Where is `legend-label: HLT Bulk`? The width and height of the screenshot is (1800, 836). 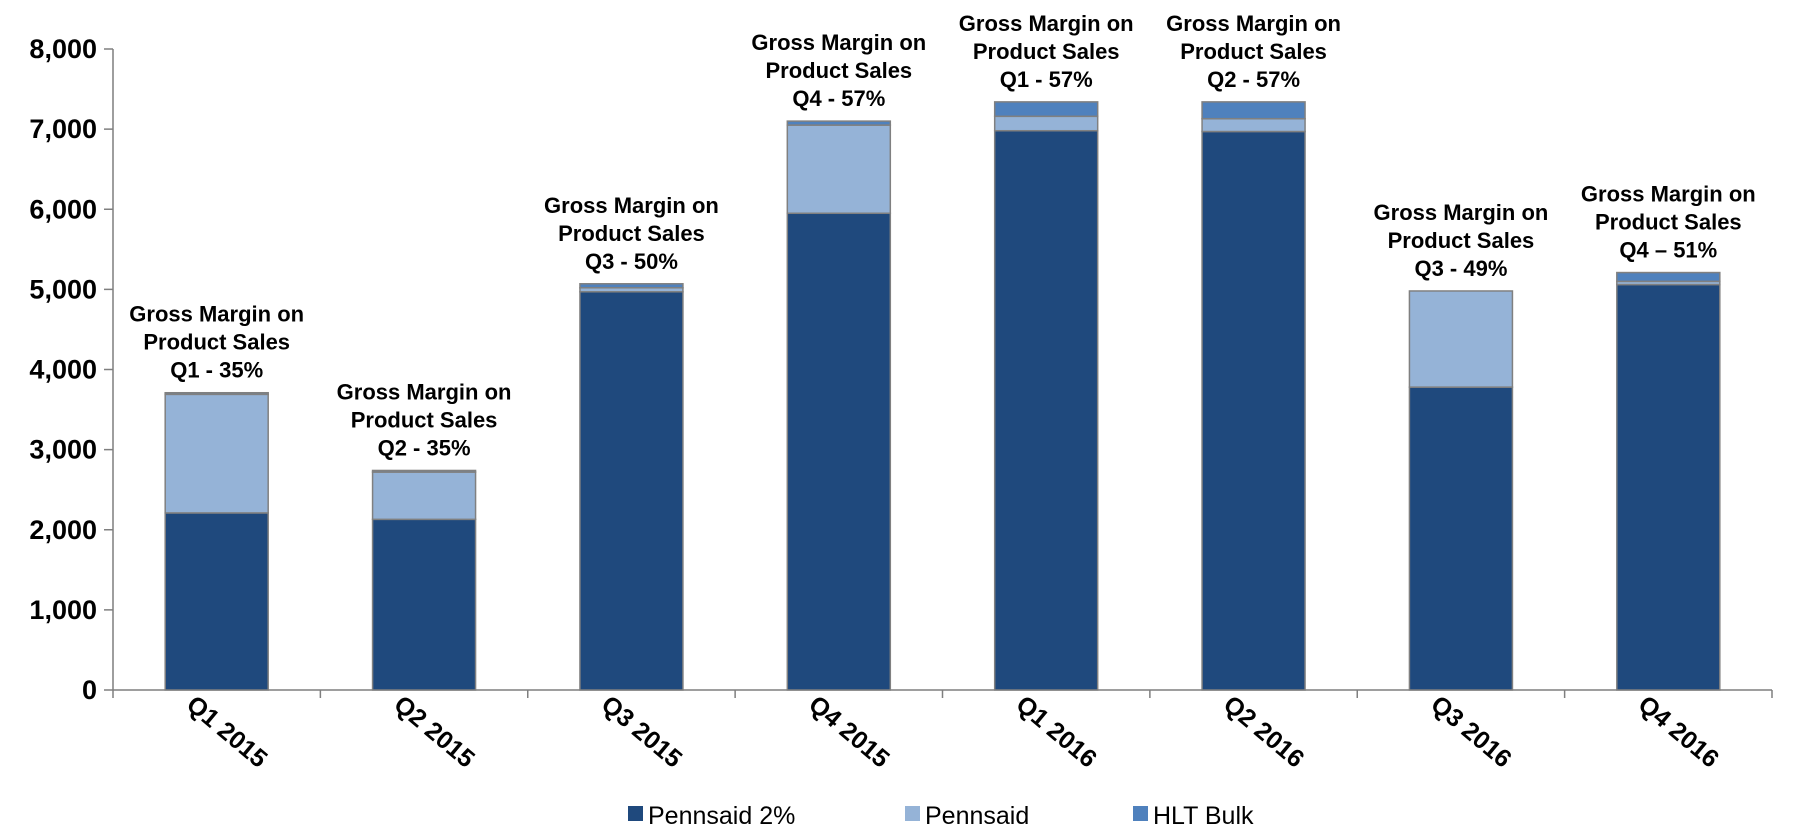
legend-label: HLT Bulk is located at coordinates (1203, 816).